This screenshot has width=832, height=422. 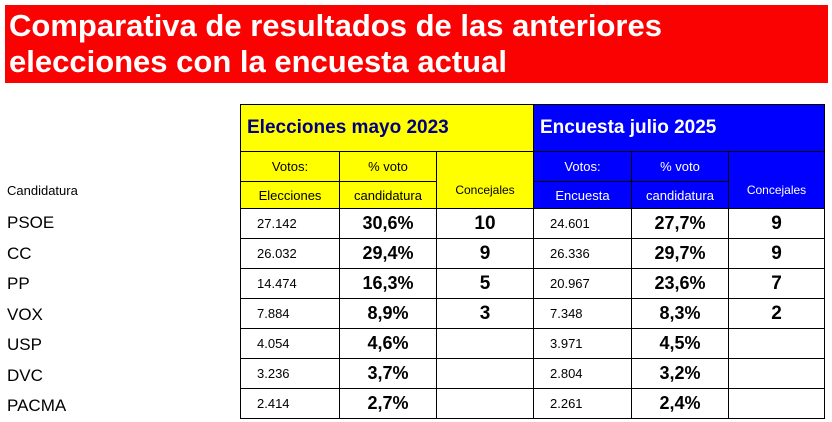 I want to click on candidatura-header: Candidatura, so click(x=42, y=190).